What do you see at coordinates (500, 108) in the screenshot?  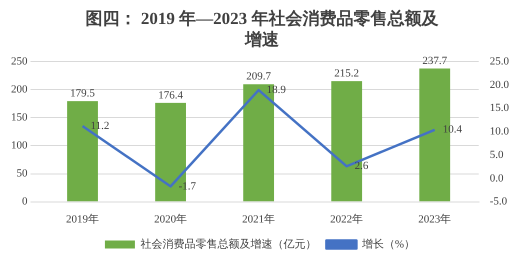 I see `y2-tick-label: 15.0` at bounding box center [500, 108].